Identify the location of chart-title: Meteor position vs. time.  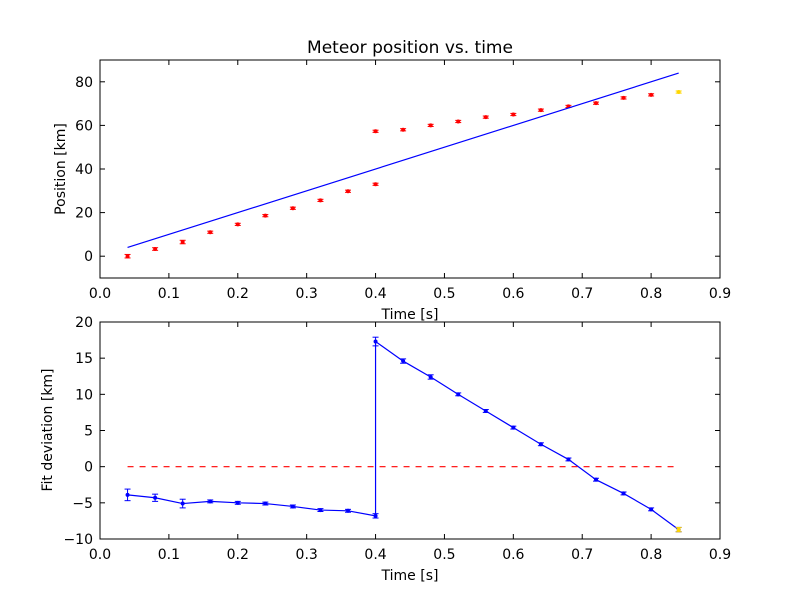
(410, 48).